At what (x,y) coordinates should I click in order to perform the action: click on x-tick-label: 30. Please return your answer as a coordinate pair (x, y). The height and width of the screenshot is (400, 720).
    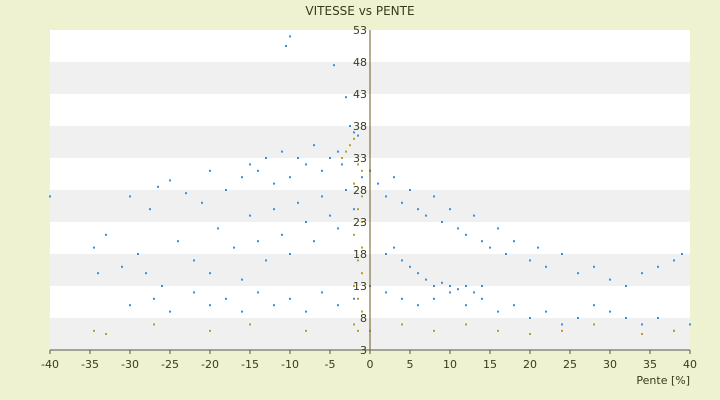
    Looking at the image, I should click on (610, 364).